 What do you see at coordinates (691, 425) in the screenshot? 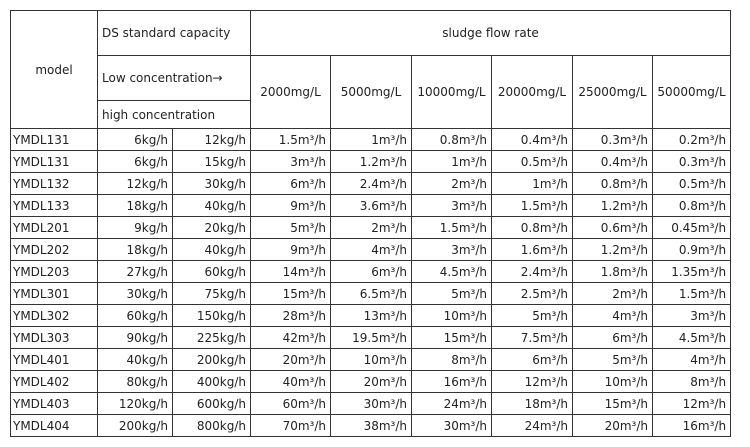
I see `table-cell: 16m³/h` at bounding box center [691, 425].